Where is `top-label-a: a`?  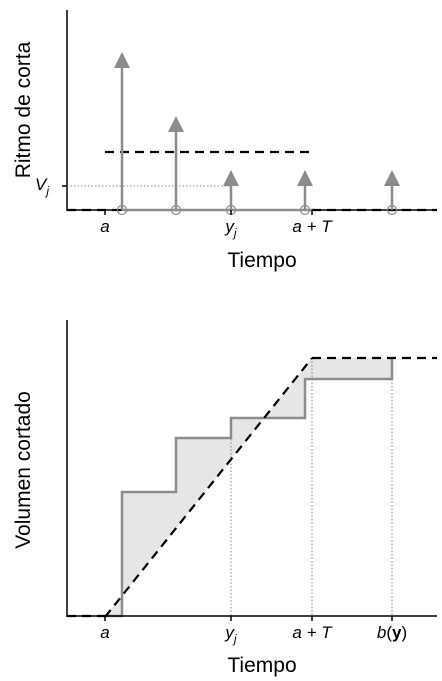
top-label-a: a is located at coordinates (104, 226).